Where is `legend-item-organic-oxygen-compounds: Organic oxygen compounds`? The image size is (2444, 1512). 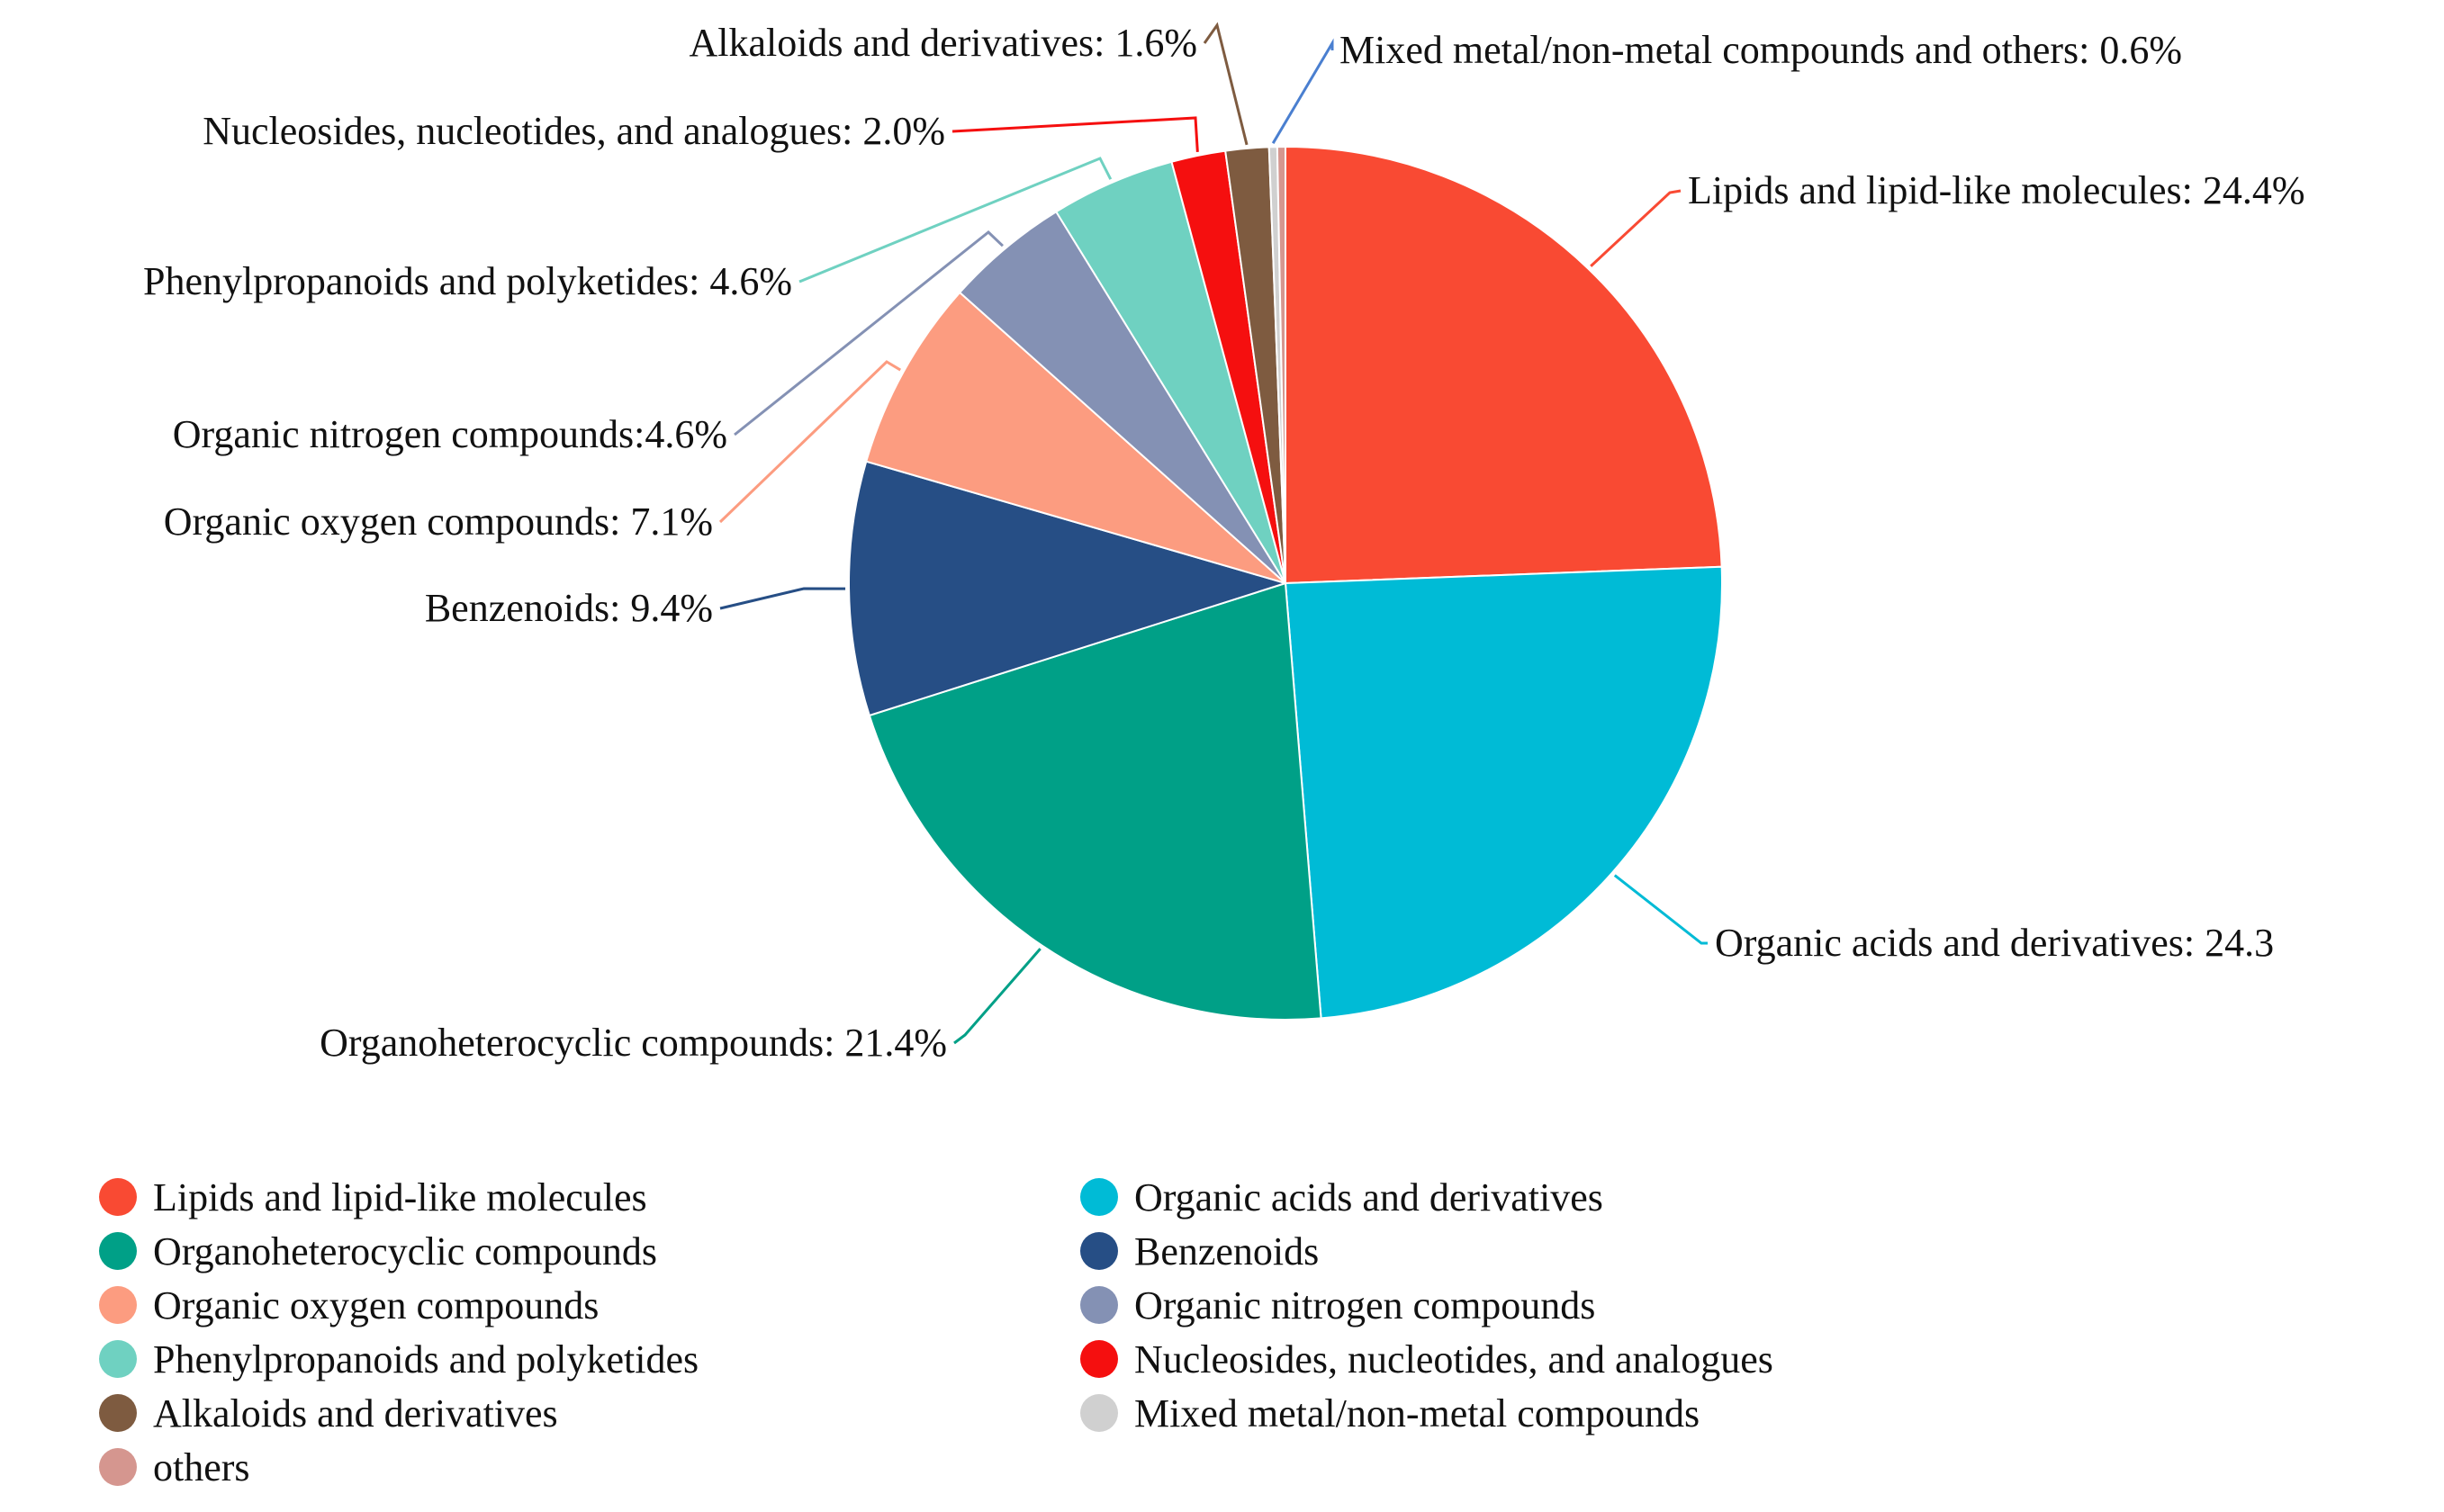
legend-item-organic-oxygen-compounds: Organic oxygen compounds is located at coordinates (589, 1305).